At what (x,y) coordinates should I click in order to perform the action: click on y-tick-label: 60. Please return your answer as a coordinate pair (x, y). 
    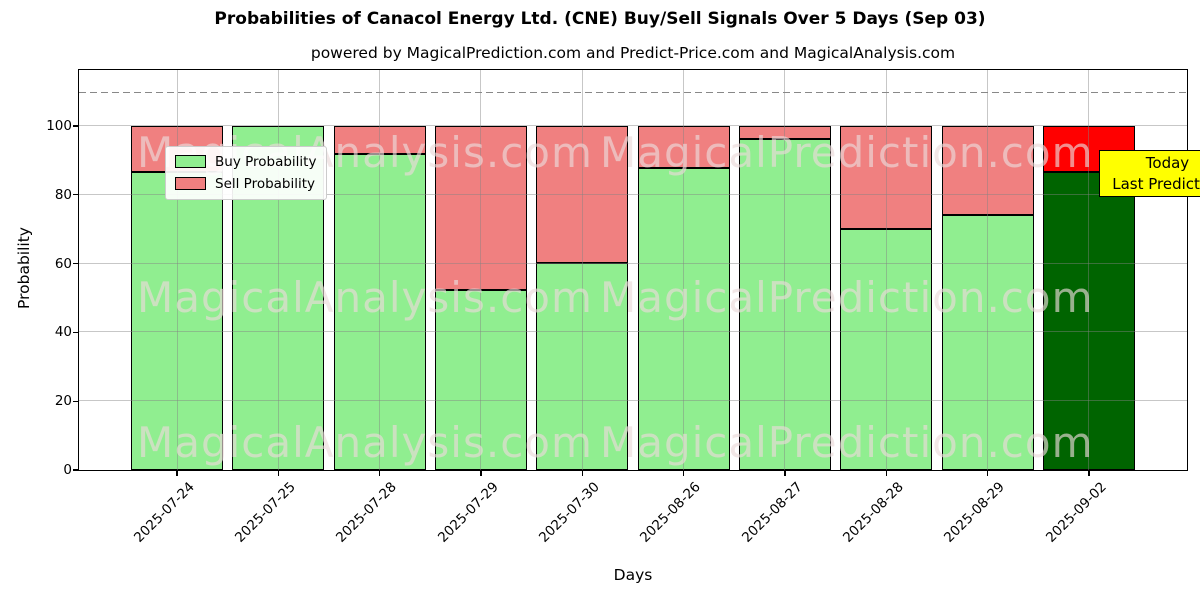
    Looking at the image, I should click on (63, 263).